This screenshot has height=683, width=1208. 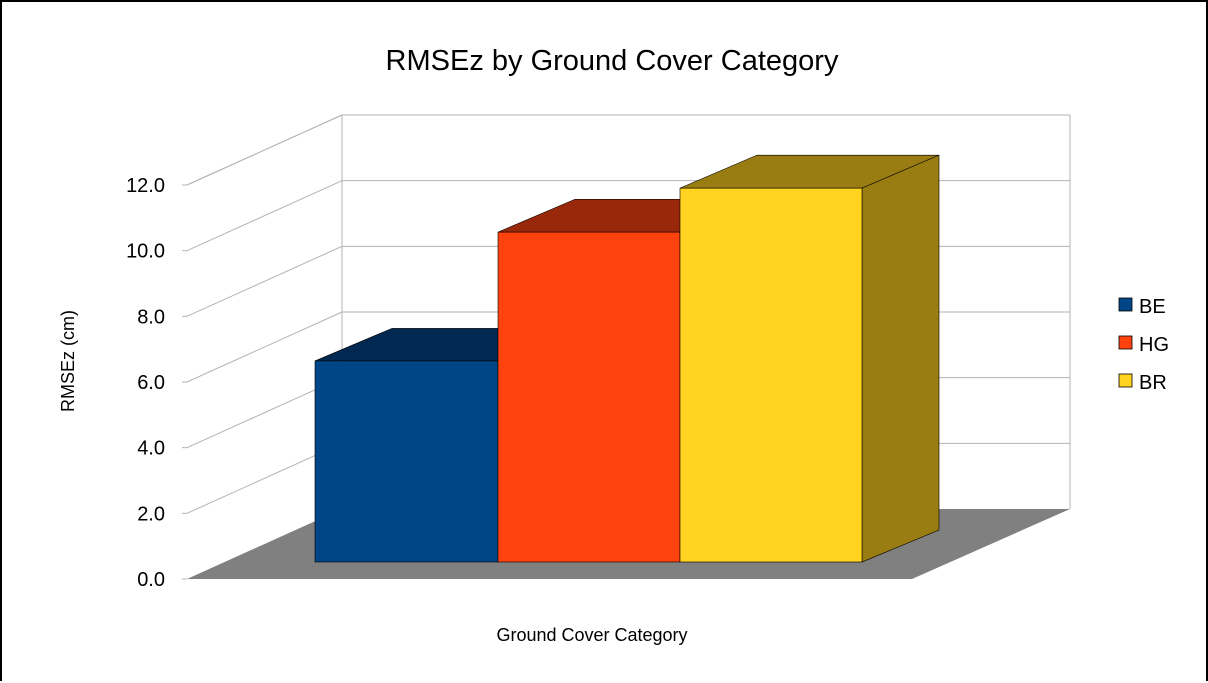 I want to click on legend: BE HG BR, so click(x=1143, y=345).